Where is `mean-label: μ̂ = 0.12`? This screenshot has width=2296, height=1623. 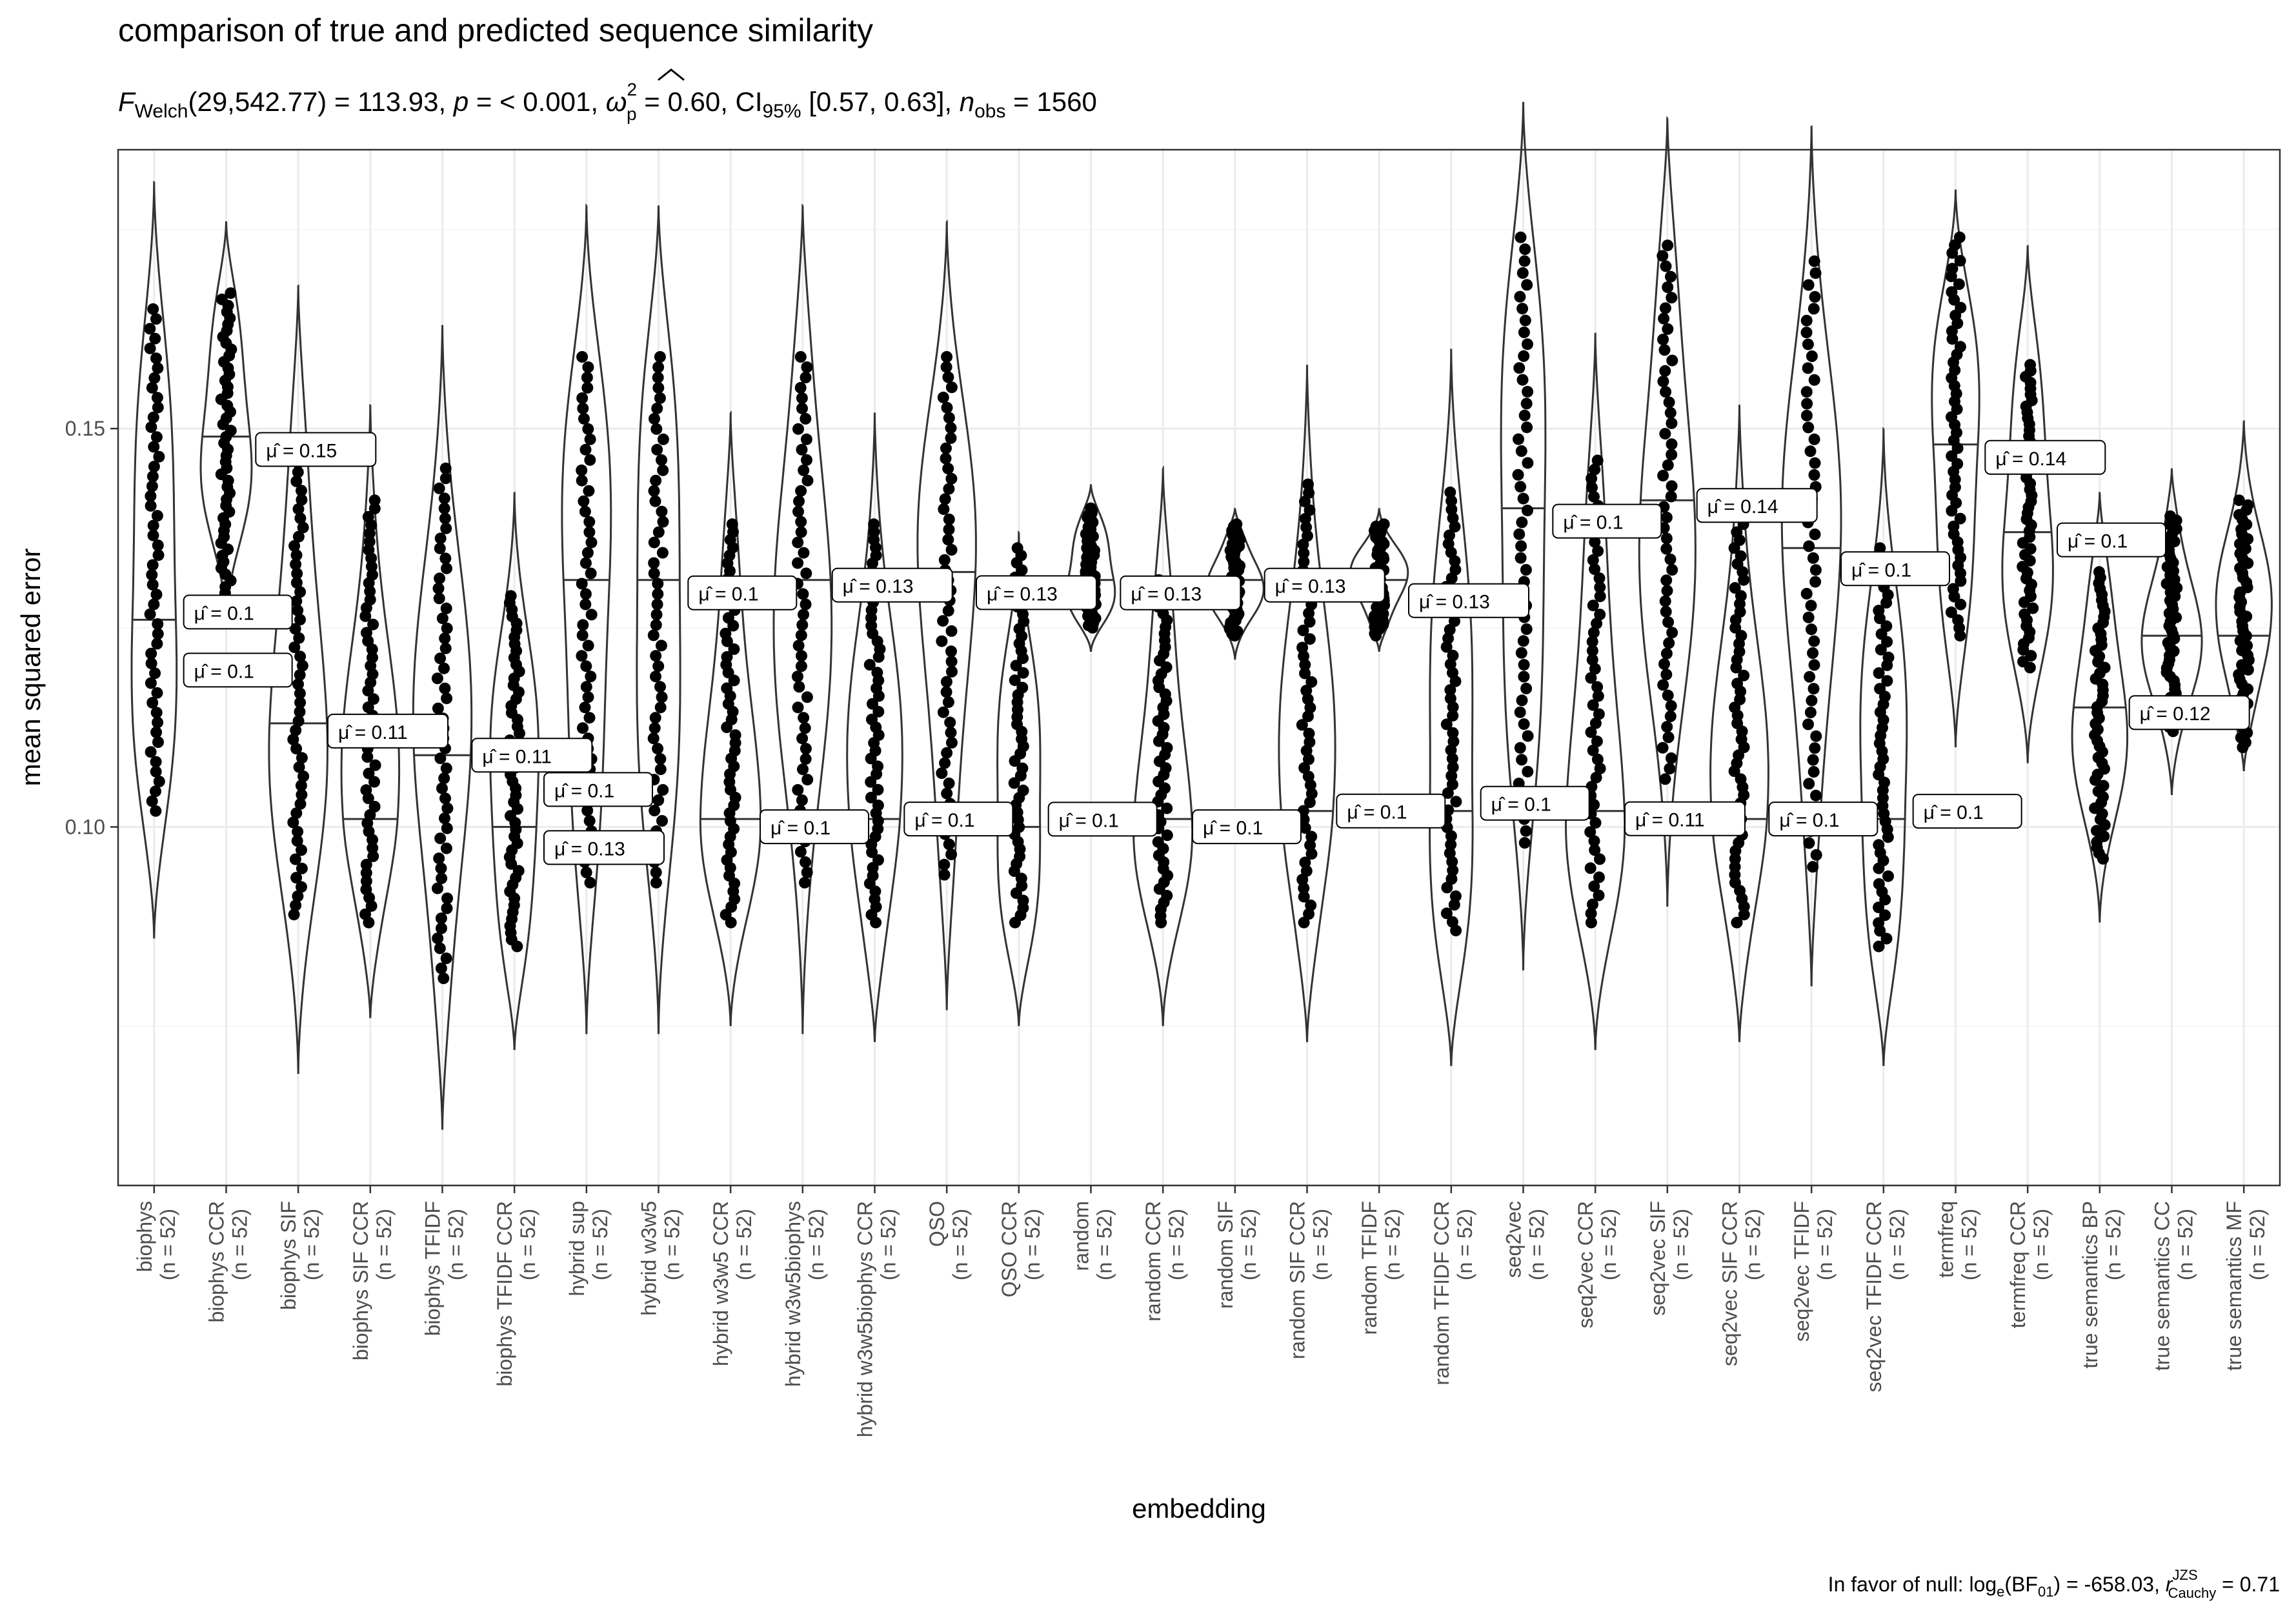 mean-label: μ̂ = 0.12 is located at coordinates (2189, 713).